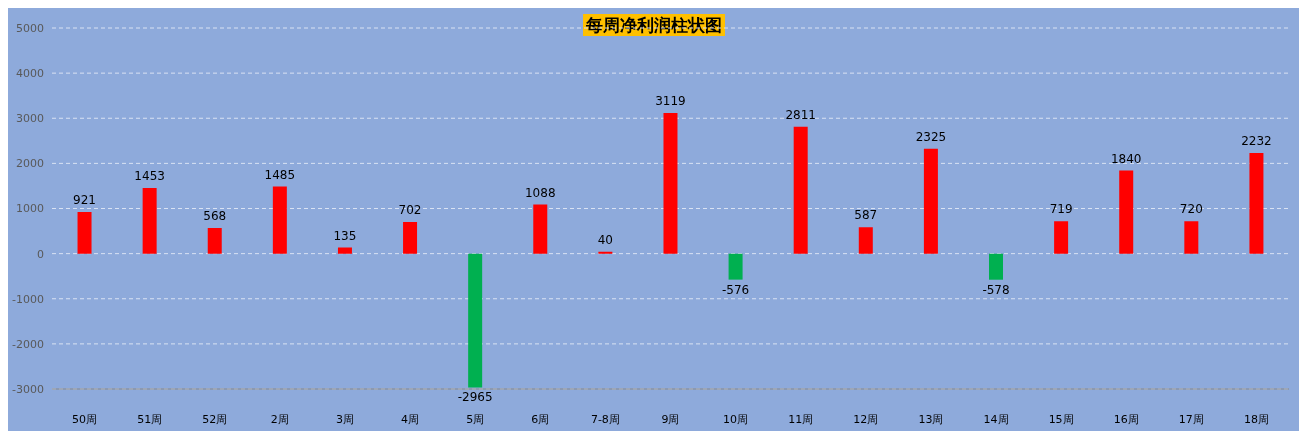 The width and height of the screenshot is (1307, 439). What do you see at coordinates (30, 209) in the screenshot?
I see `y-tick-label: 1000` at bounding box center [30, 209].